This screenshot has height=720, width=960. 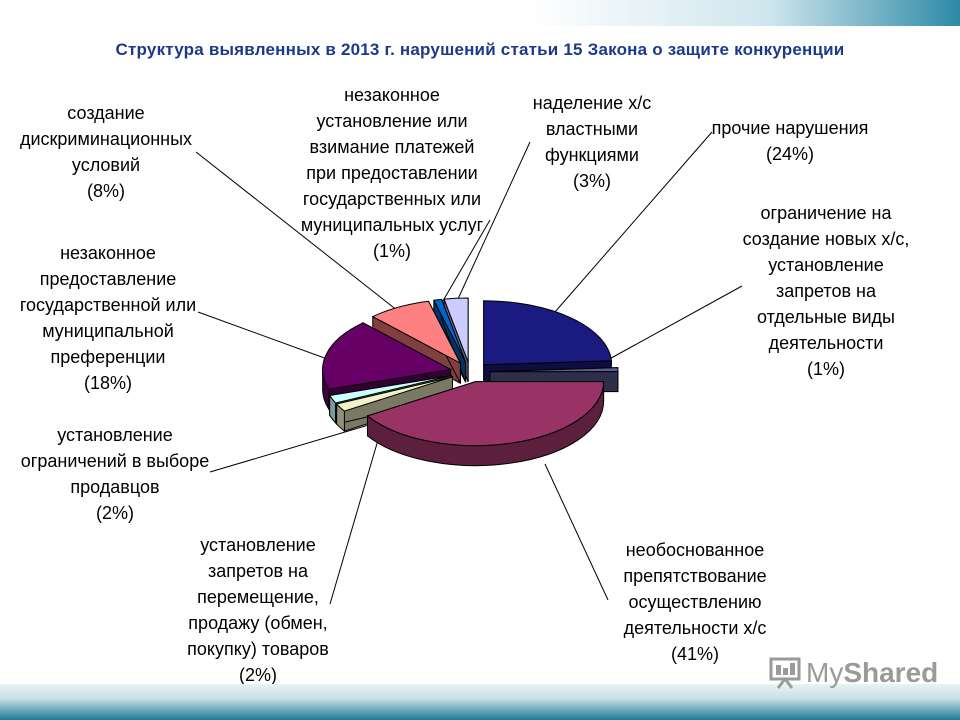 What do you see at coordinates (548, 333) in the screenshot?
I see `slice-prochie` at bounding box center [548, 333].